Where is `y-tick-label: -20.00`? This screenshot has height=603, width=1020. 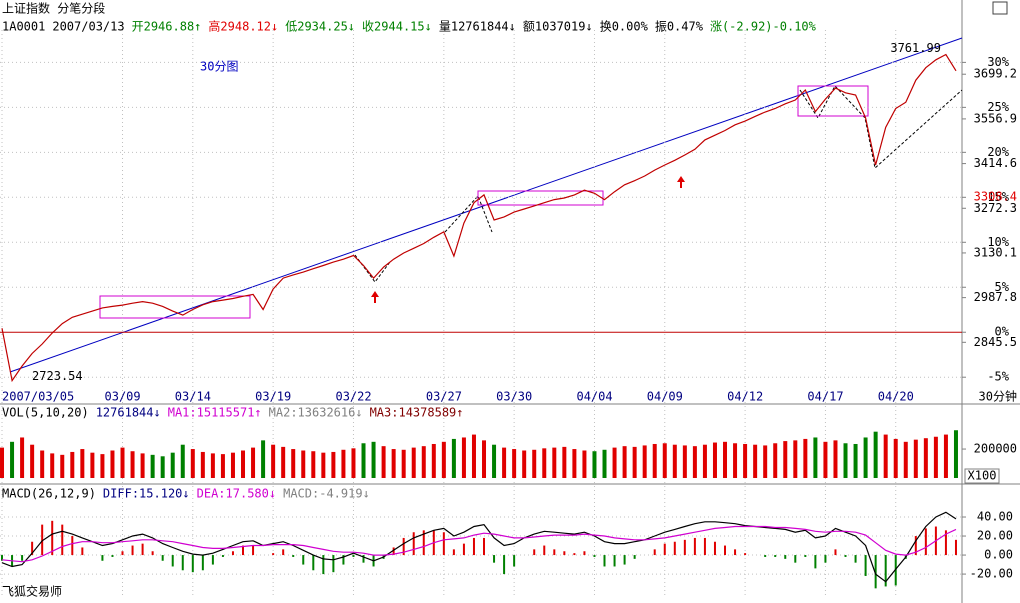 y-tick-label: -20.00 is located at coordinates (991, 574).